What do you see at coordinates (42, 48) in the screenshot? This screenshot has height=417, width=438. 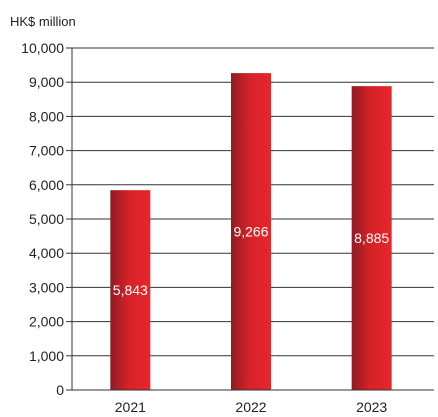 I see `y-tick-label: 10,000` at bounding box center [42, 48].